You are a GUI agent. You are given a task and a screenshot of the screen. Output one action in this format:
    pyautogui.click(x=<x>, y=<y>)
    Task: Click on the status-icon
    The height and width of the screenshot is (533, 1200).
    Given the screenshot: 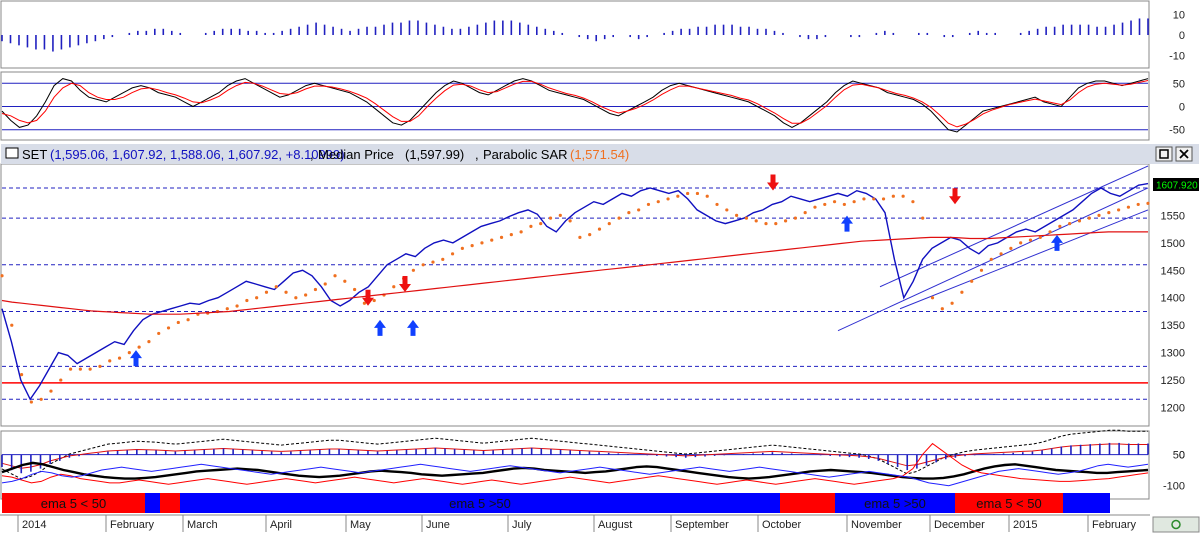 What is the action you would take?
    pyautogui.click(x=1176, y=524)
    